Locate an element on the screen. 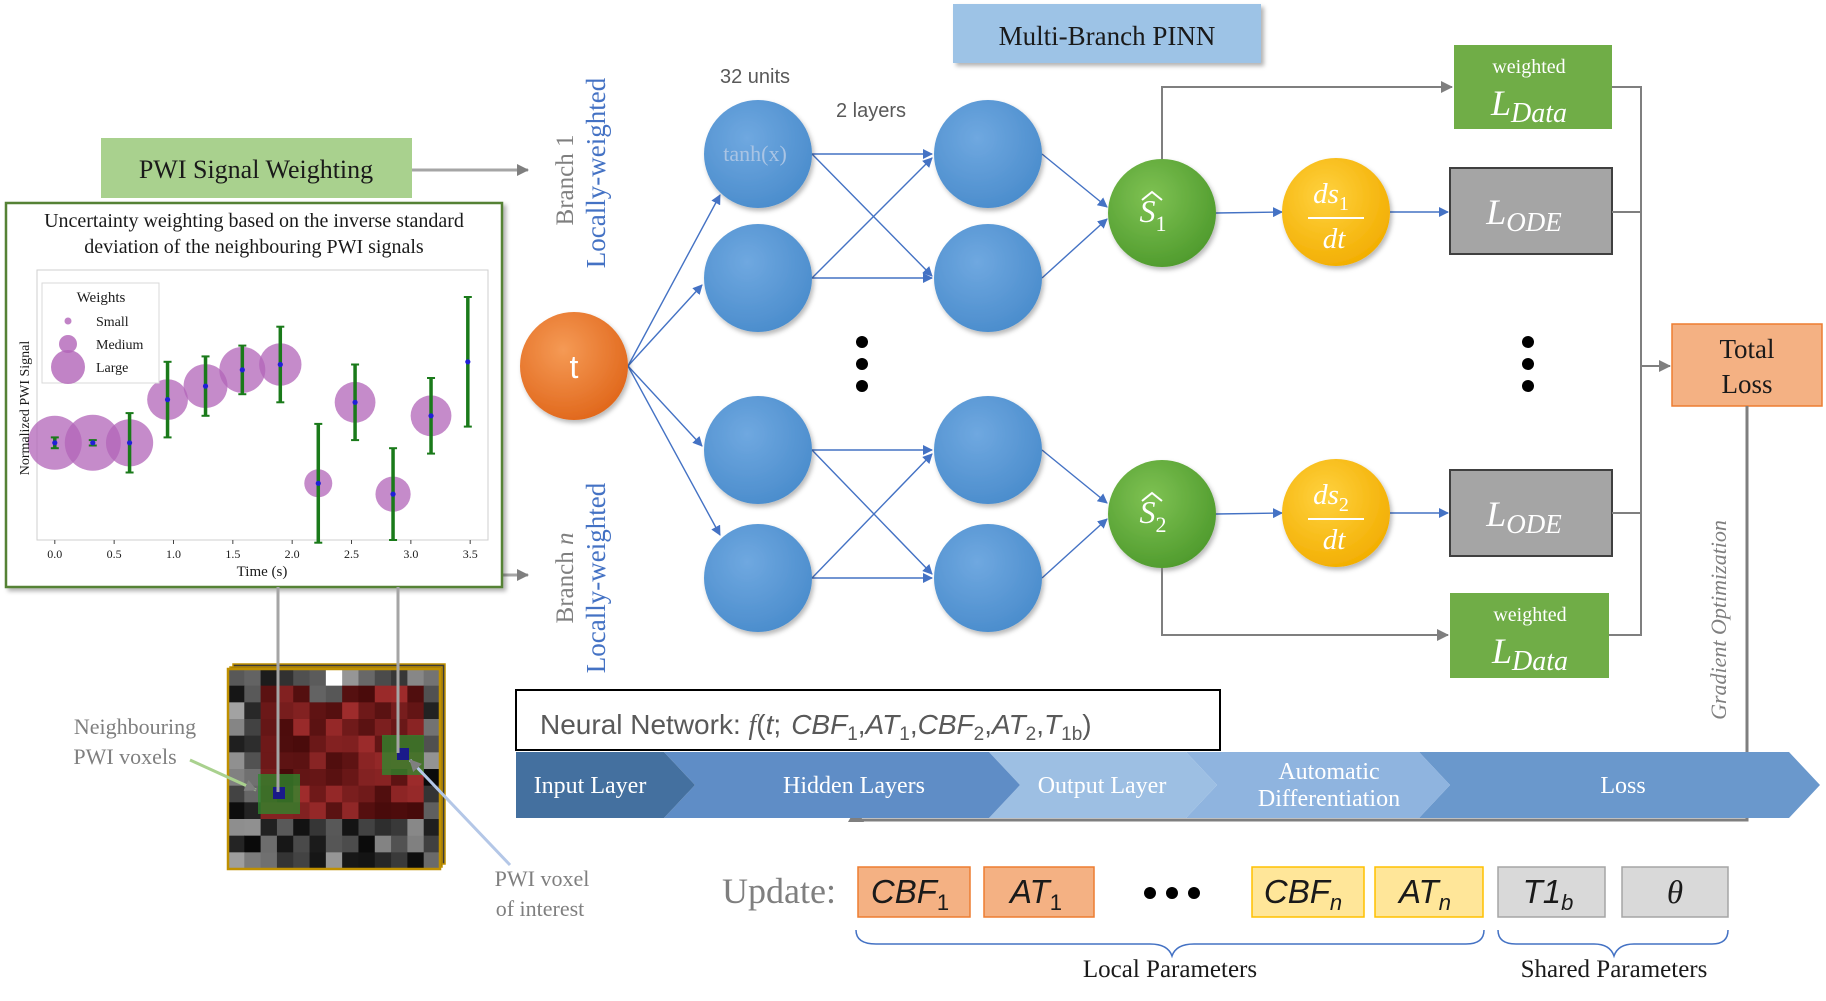  formula-comma4: , is located at coordinates (1040, 724).